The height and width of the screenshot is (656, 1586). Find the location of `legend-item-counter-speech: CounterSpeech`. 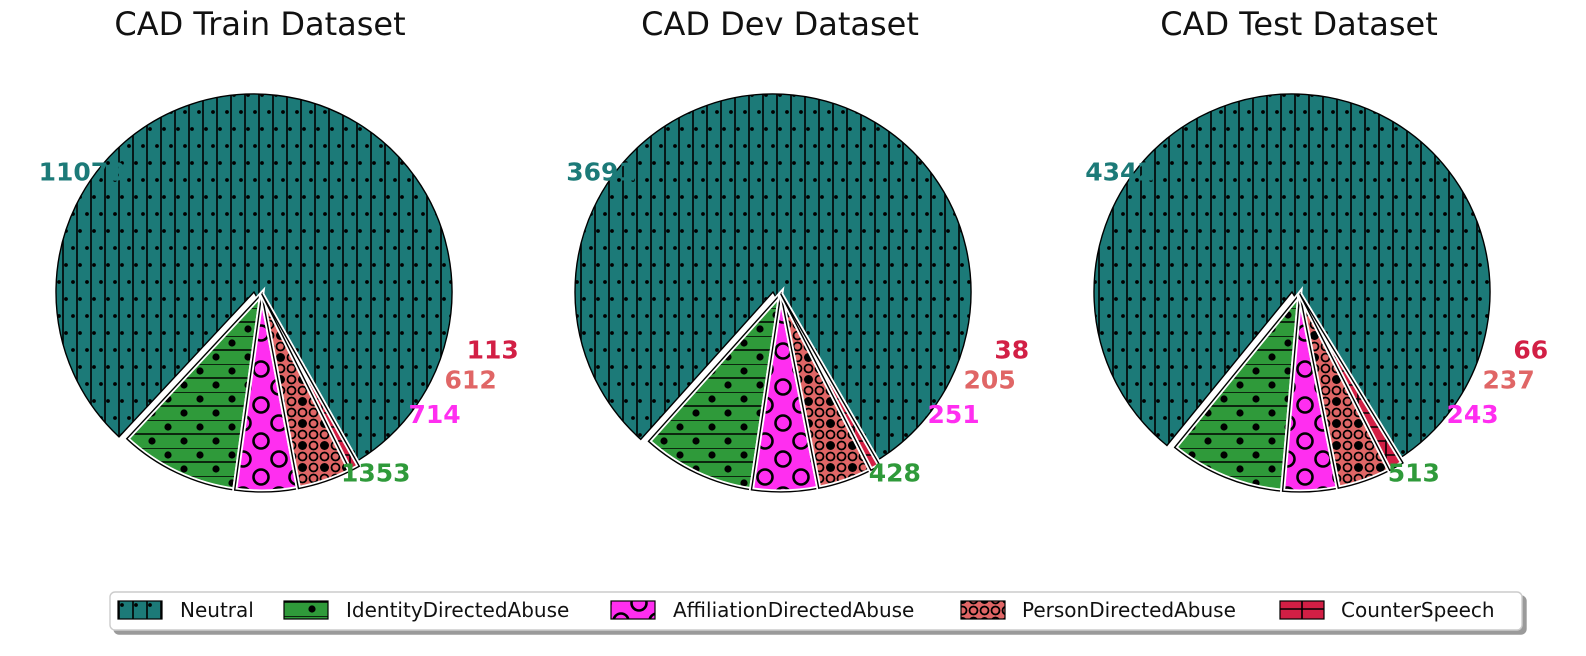

legend-item-counter-speech: CounterSpeech is located at coordinates (1387, 610).